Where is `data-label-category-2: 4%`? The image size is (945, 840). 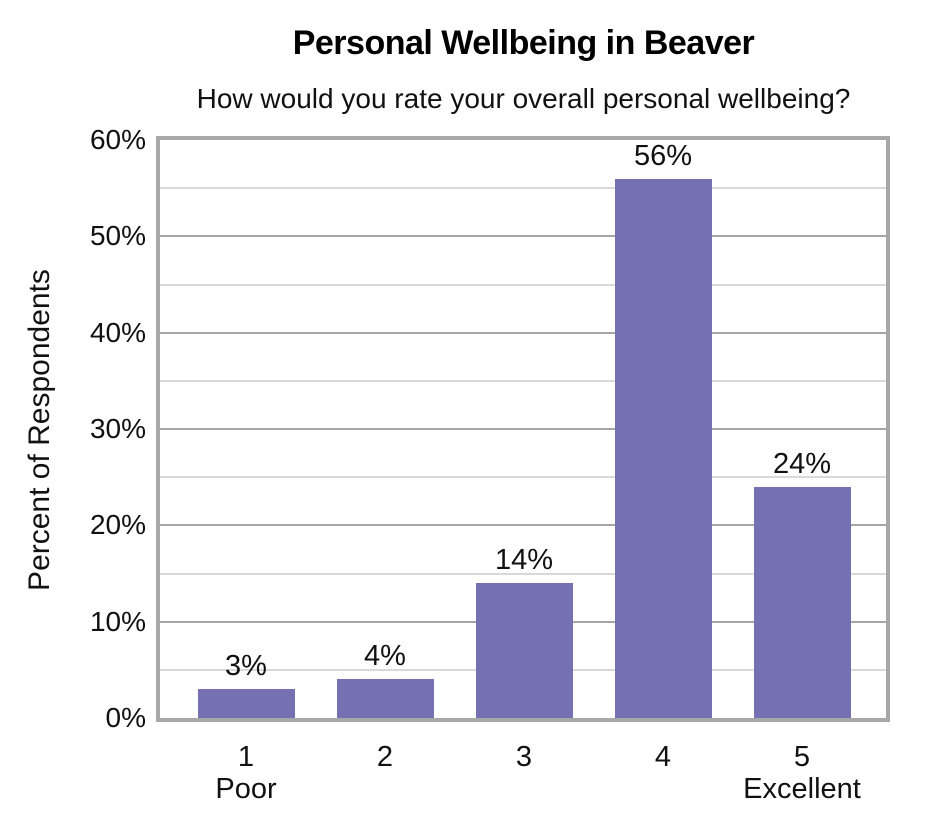 data-label-category-2: 4% is located at coordinates (385, 656).